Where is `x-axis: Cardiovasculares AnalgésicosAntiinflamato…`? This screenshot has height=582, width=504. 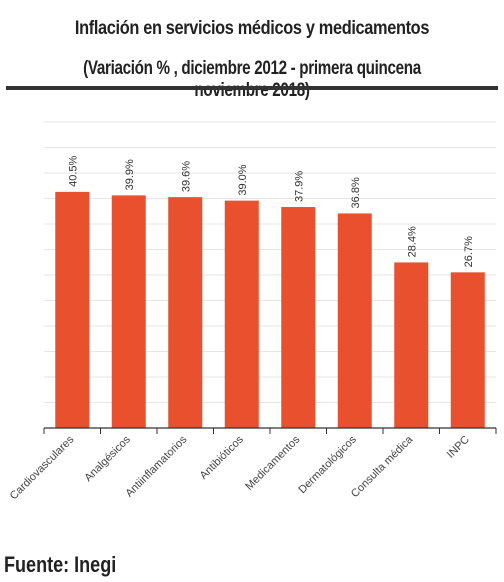
x-axis: Cardiovasculares AnalgésicosAntiinflamato… is located at coordinates (252, 464).